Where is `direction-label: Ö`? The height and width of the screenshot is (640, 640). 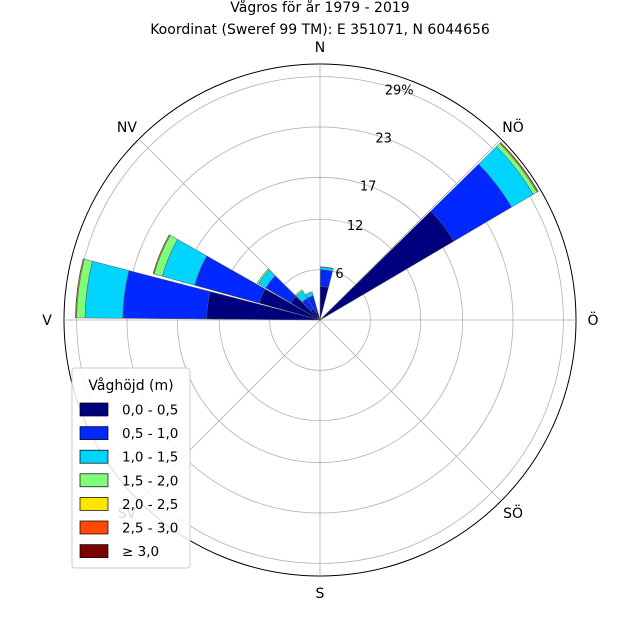 direction-label: Ö is located at coordinates (592, 320).